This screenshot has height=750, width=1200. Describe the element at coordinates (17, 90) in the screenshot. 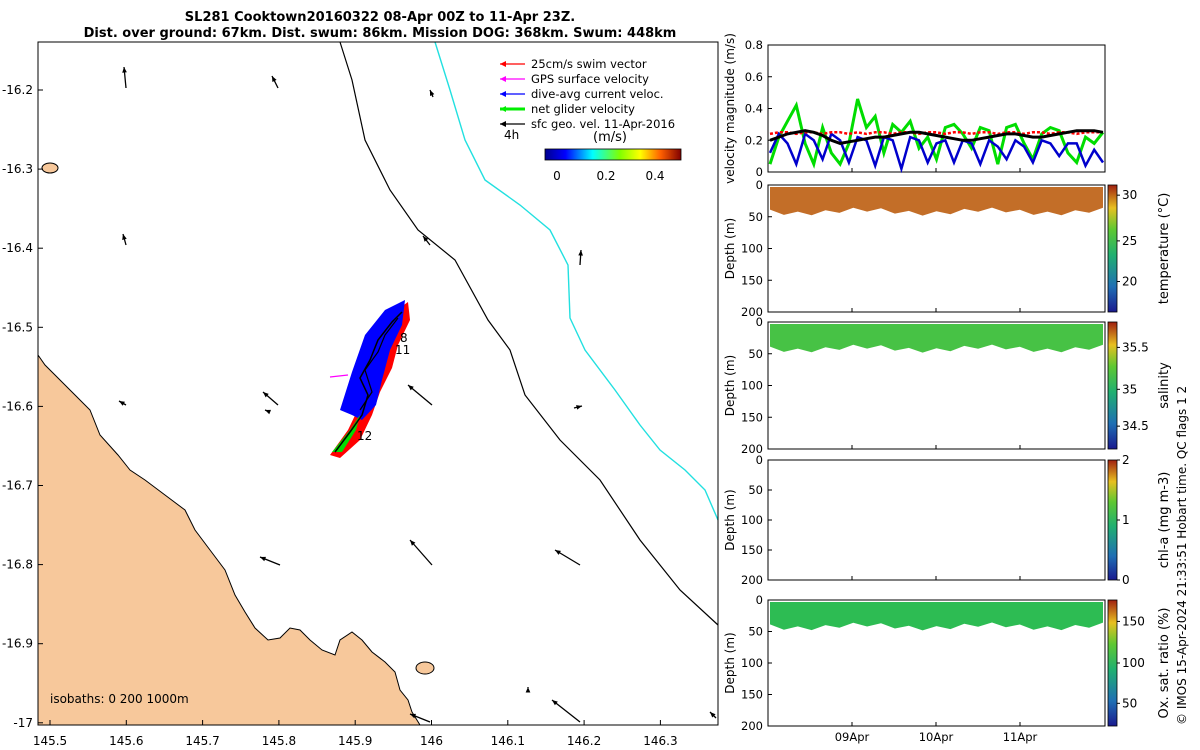

I see `map-lat-tick-label: -16.2` at that location.